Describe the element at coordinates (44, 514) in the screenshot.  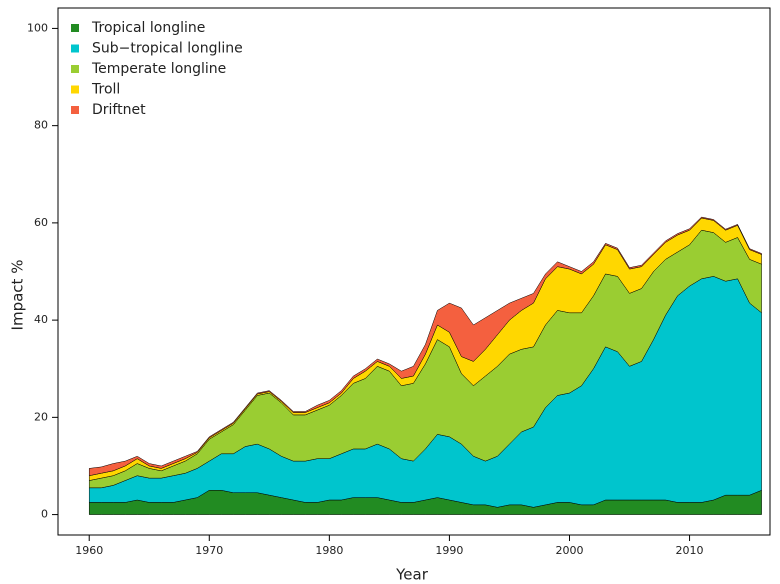
I see `y-tick-label: 0` at that location.